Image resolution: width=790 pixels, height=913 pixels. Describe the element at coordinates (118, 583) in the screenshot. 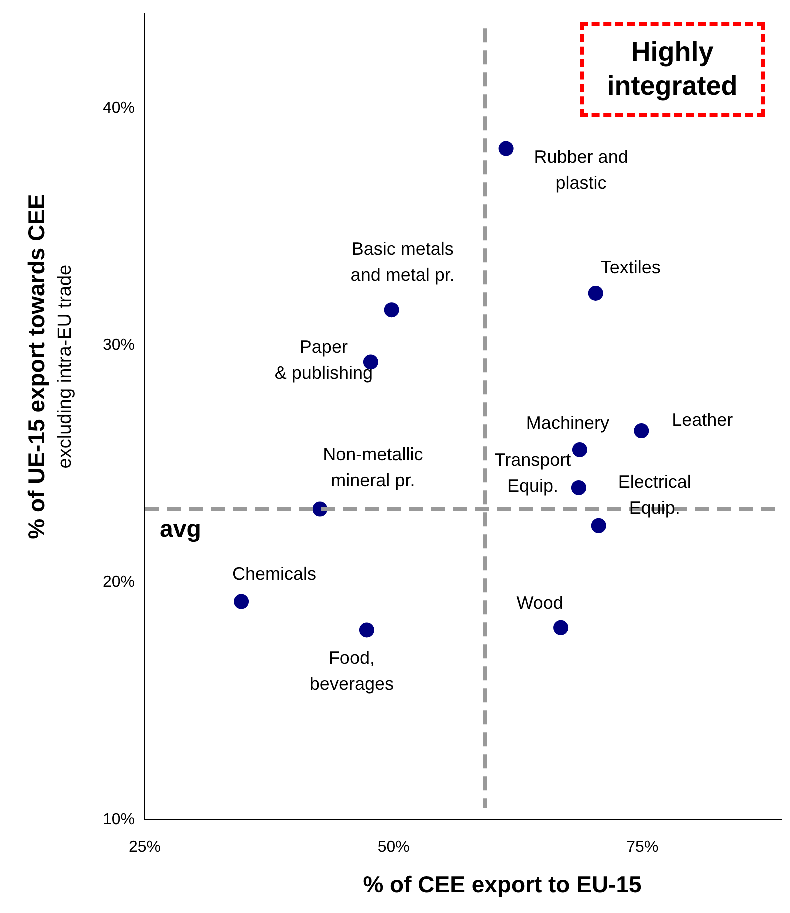

I see `y-tick-label: 20%` at that location.